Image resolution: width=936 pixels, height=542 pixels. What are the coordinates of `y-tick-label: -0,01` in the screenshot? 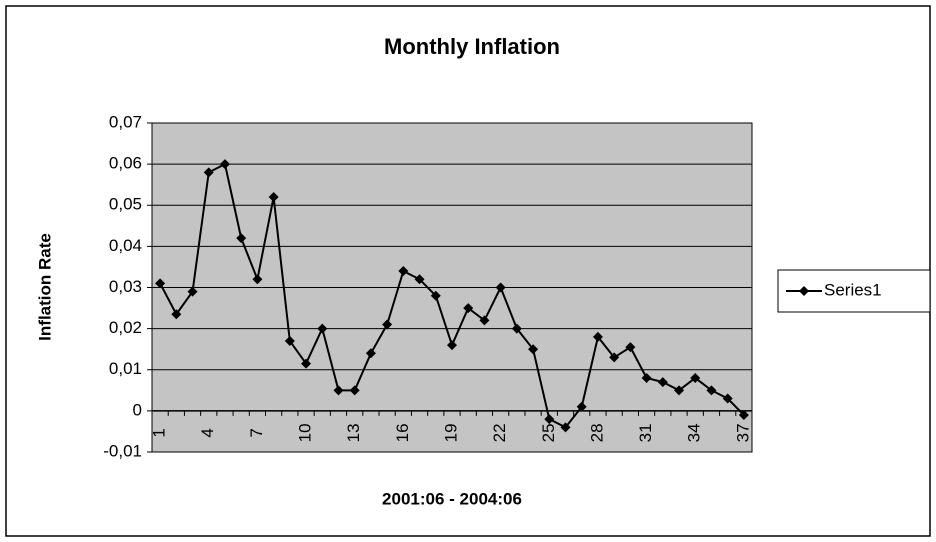 It's located at (122, 450).